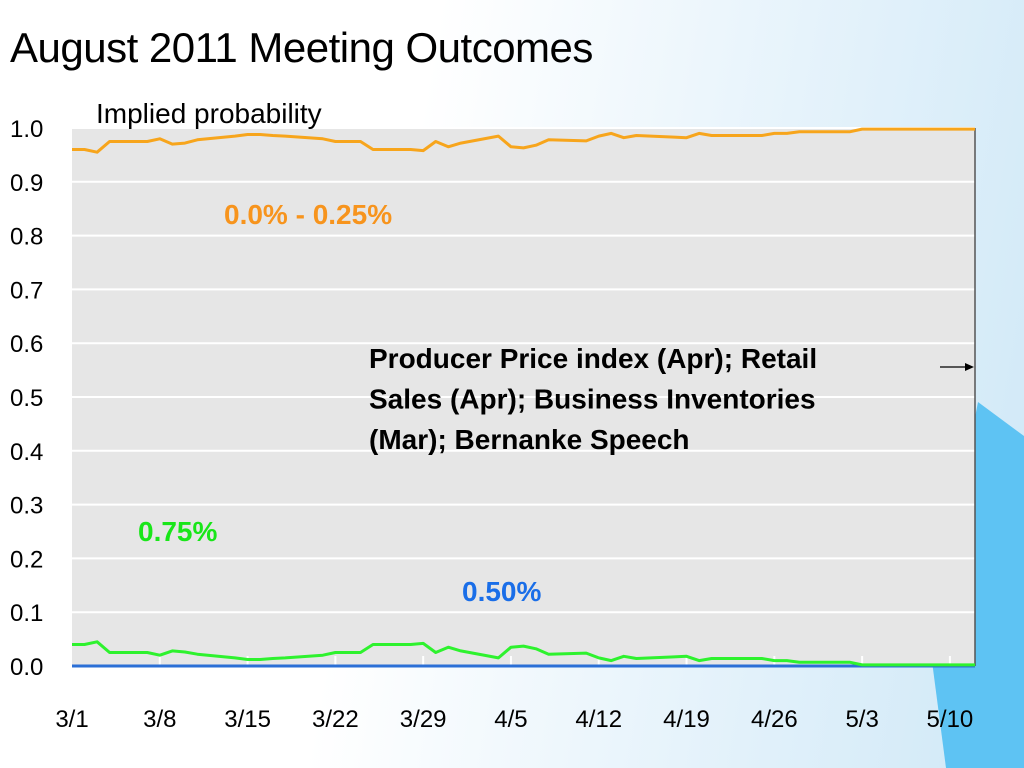 The image size is (1024, 768). I want to click on page-title: August 2011 Meeting Outcomes, so click(301, 47).